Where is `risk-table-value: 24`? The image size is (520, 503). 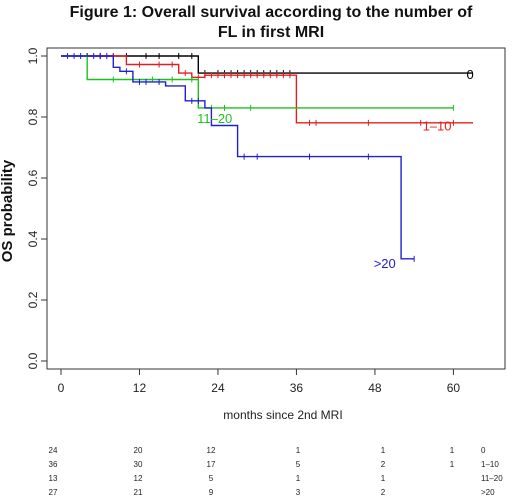
risk-table-value: 24 is located at coordinates (53, 450).